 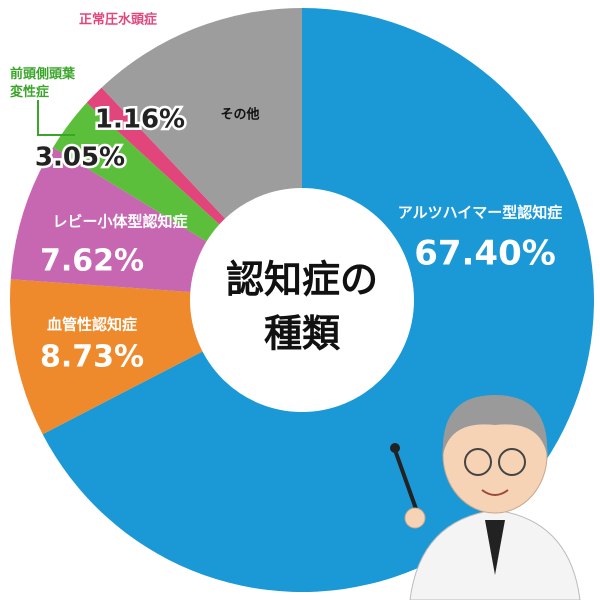 I want to click on value-label: 67.40%, so click(x=485, y=254).